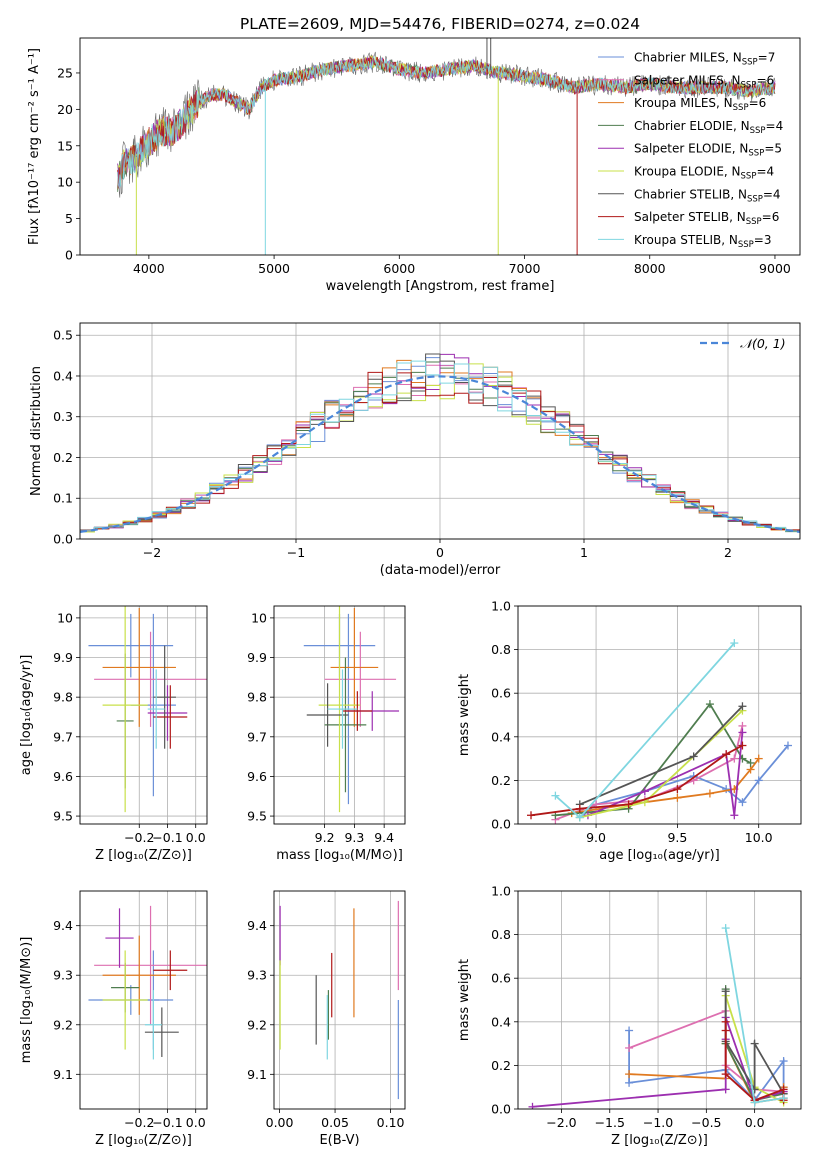 Image resolution: width=819 pixels, height=1170 pixels. Describe the element at coordinates (65, 109) in the screenshot. I see `y-tick-label: 20` at that location.